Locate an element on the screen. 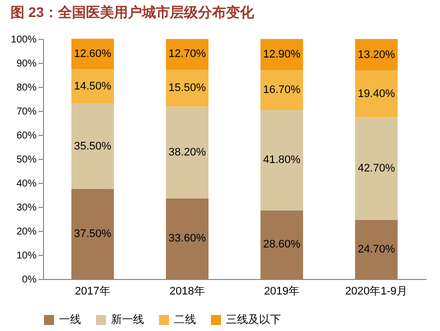 This screenshot has width=440, height=331. x-tick-label: 2019年 is located at coordinates (282, 292).